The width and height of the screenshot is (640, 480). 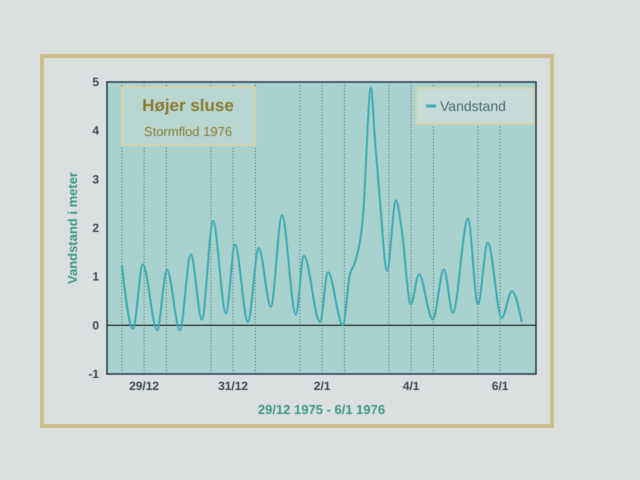 What do you see at coordinates (144, 386) in the screenshot?
I see `x-tick-label: 29/12` at bounding box center [144, 386].